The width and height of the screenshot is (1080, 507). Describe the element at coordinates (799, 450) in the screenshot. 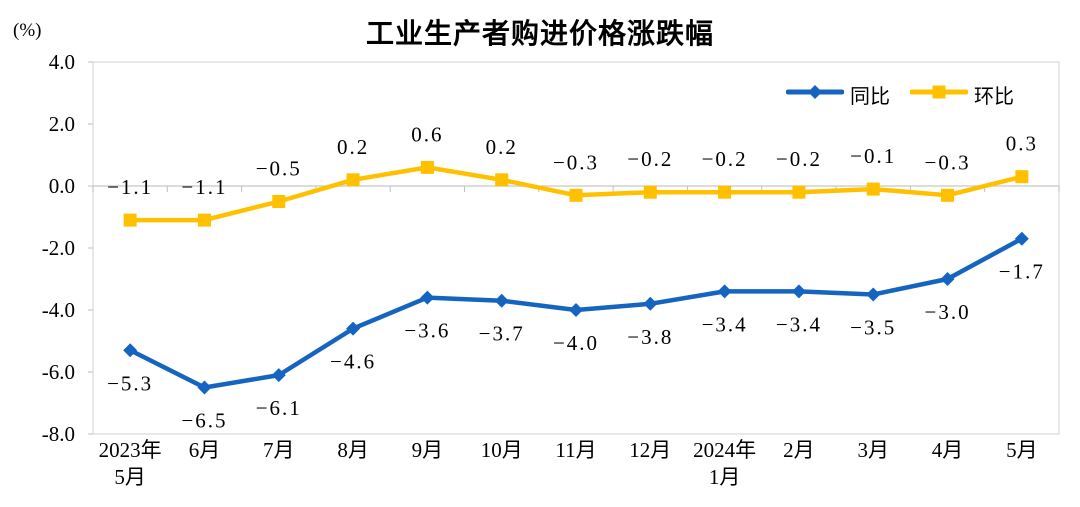

I see `x-tick-label: 2月` at that location.